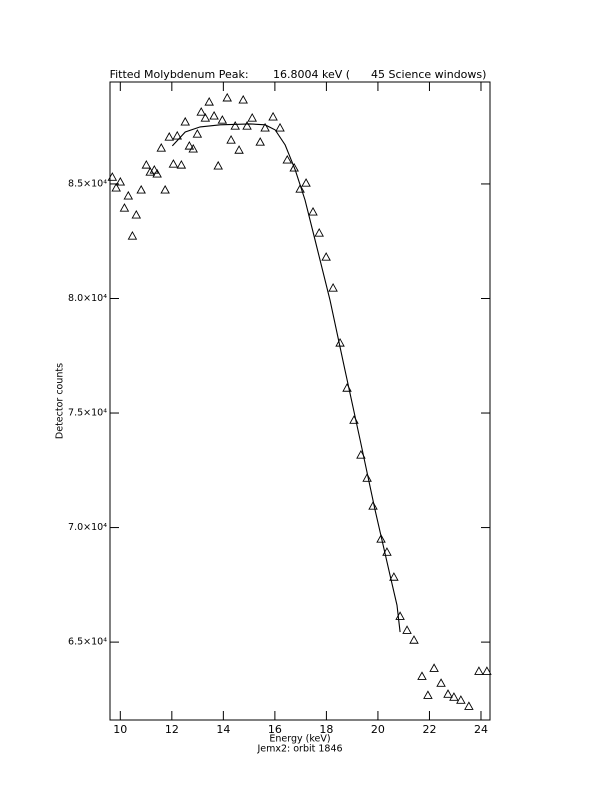 The image size is (612, 792). Describe the element at coordinates (429, 729) in the screenshot. I see `x-tick-label: 22` at that location.